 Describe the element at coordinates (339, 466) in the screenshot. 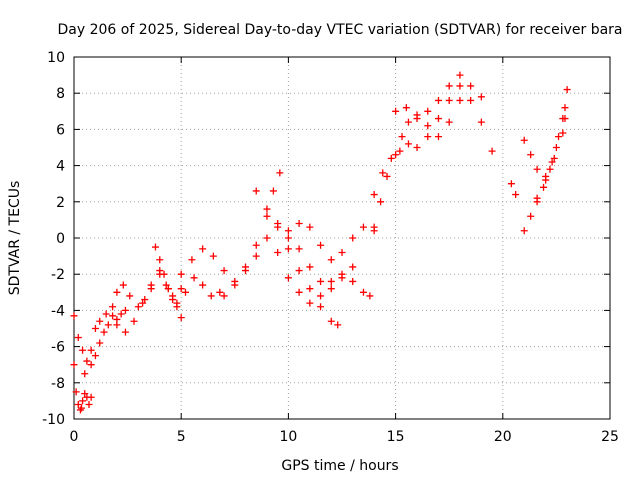

I see `x-axis-label: GPS time / hours` at that location.